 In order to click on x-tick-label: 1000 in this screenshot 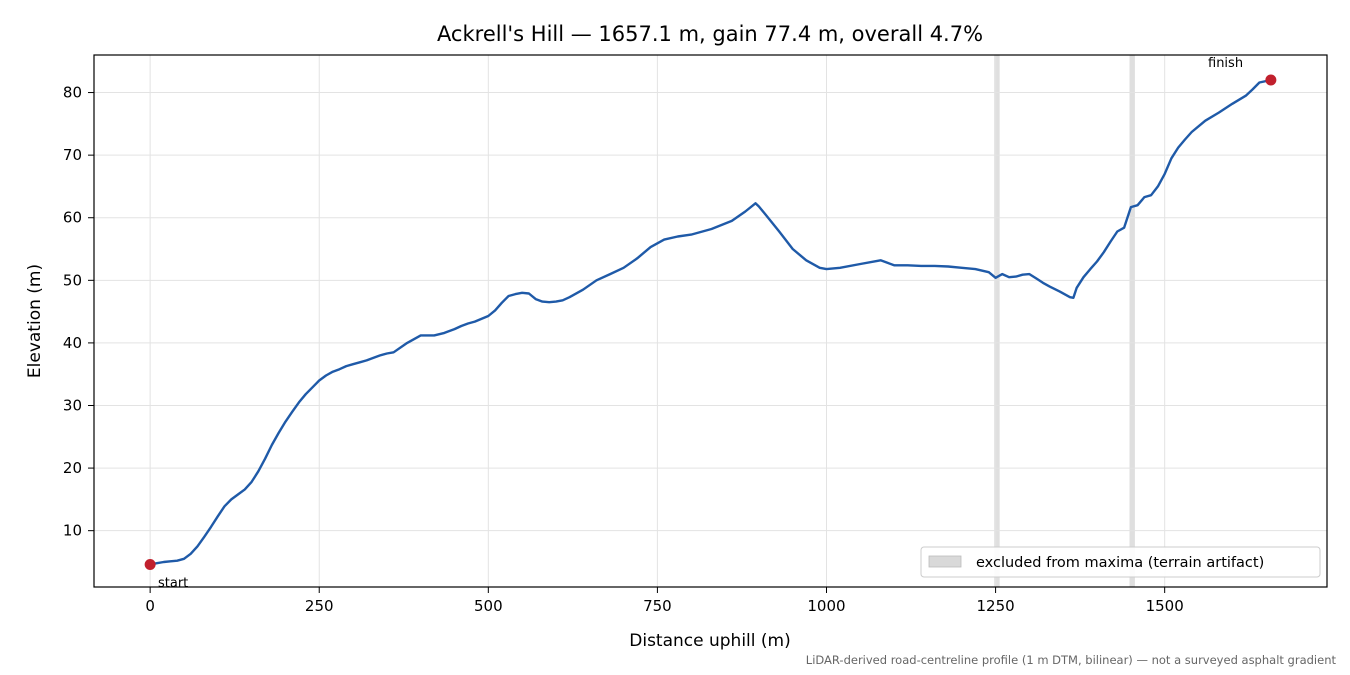, I will do `click(826, 606)`.